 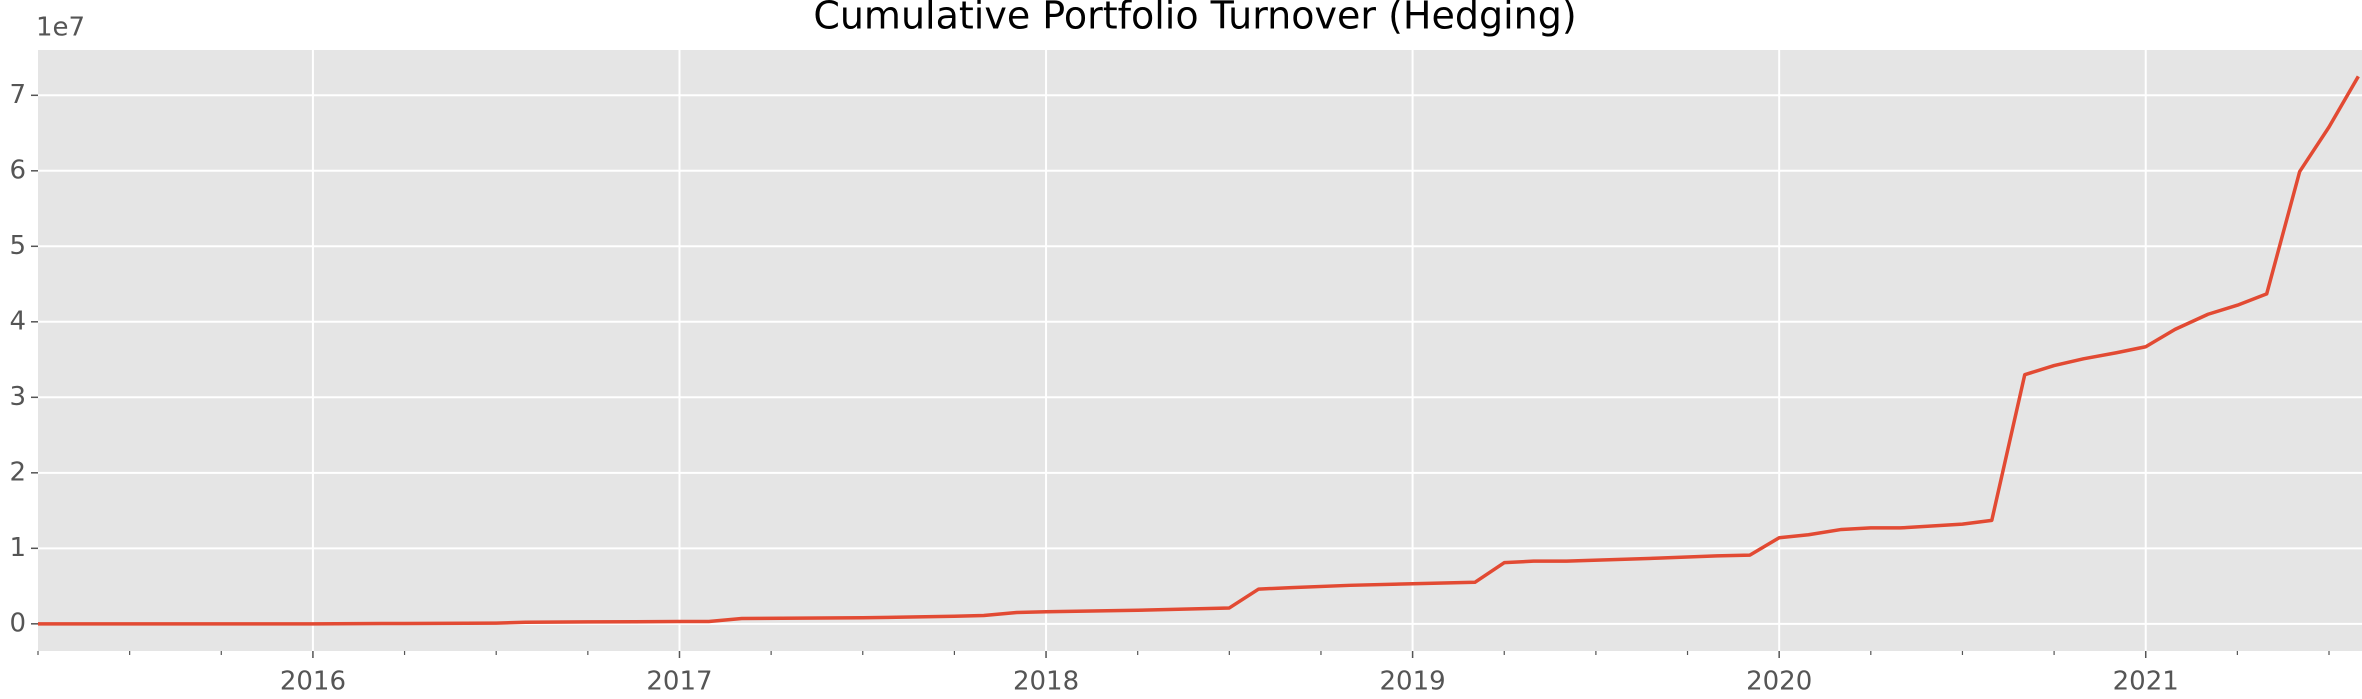 I want to click on x-tick-label: 2020, so click(x=1779, y=682).